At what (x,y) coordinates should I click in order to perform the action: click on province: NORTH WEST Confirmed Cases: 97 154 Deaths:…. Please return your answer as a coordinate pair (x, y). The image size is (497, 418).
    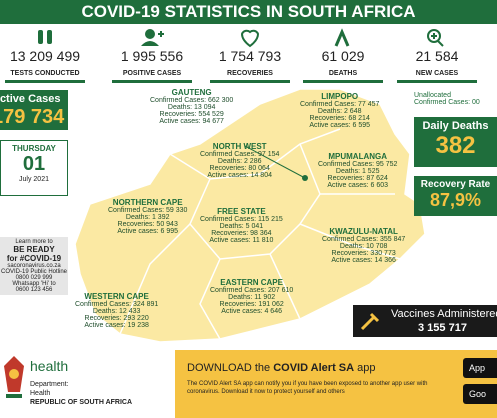
    Looking at the image, I should click on (239, 160).